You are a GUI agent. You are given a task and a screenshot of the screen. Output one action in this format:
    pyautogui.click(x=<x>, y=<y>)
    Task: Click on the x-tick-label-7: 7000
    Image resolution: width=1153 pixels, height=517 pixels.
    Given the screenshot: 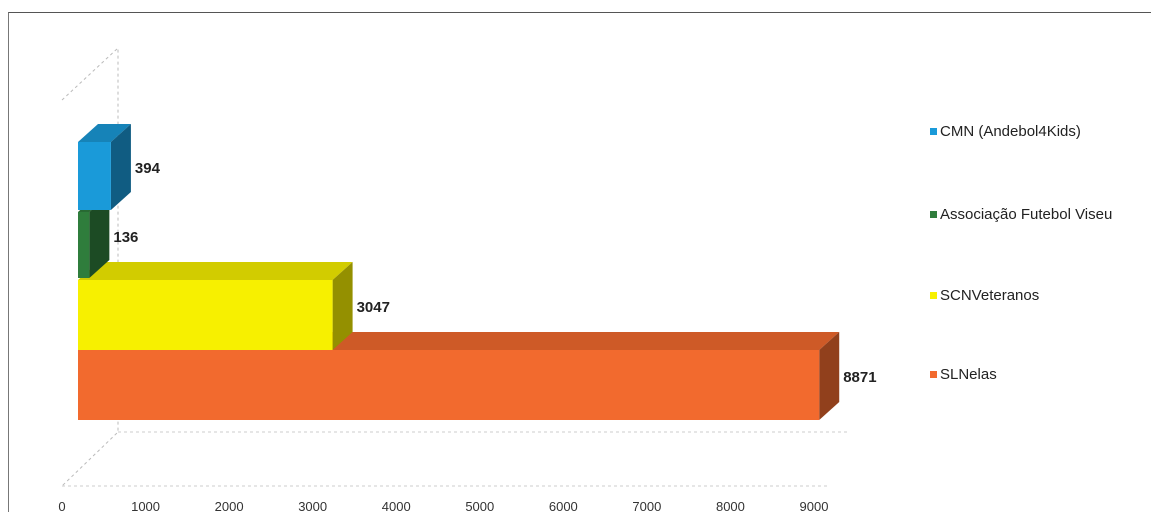 What is the action you would take?
    pyautogui.click(x=646, y=506)
    